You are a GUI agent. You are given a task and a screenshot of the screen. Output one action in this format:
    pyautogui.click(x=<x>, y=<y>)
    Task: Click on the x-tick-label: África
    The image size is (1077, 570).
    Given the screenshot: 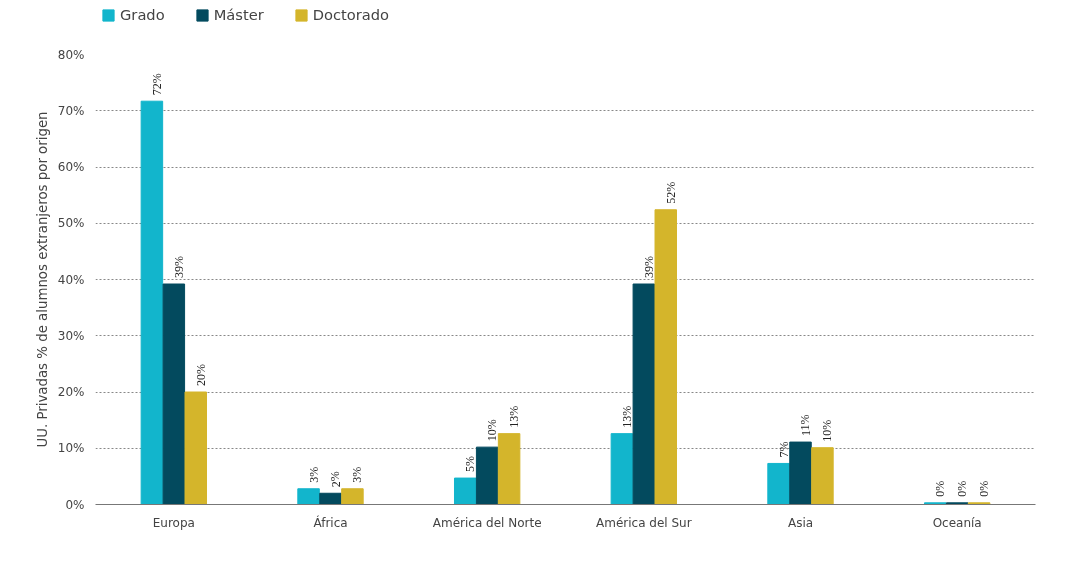 What is the action you would take?
    pyautogui.click(x=330, y=522)
    